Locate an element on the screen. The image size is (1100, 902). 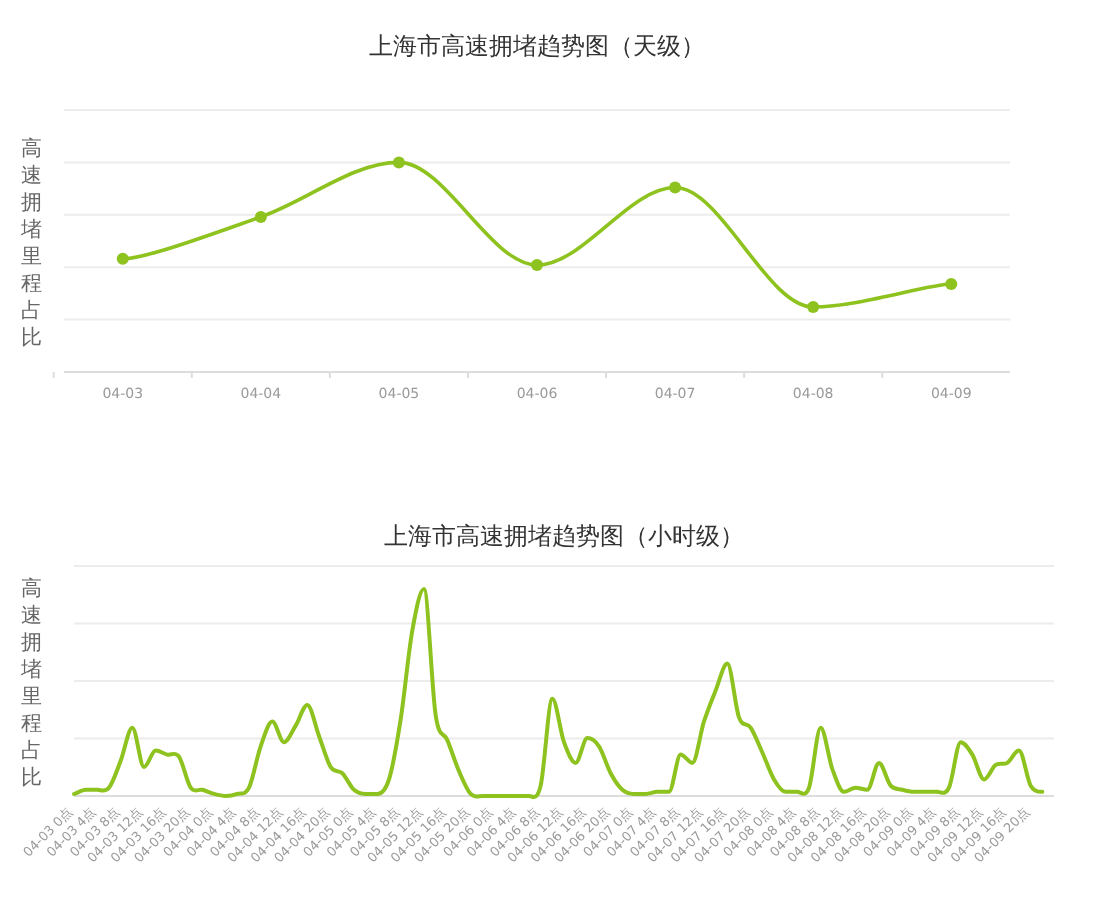
title: 上海市高速拥堵趋势图（小时级） is located at coordinates (564, 536).